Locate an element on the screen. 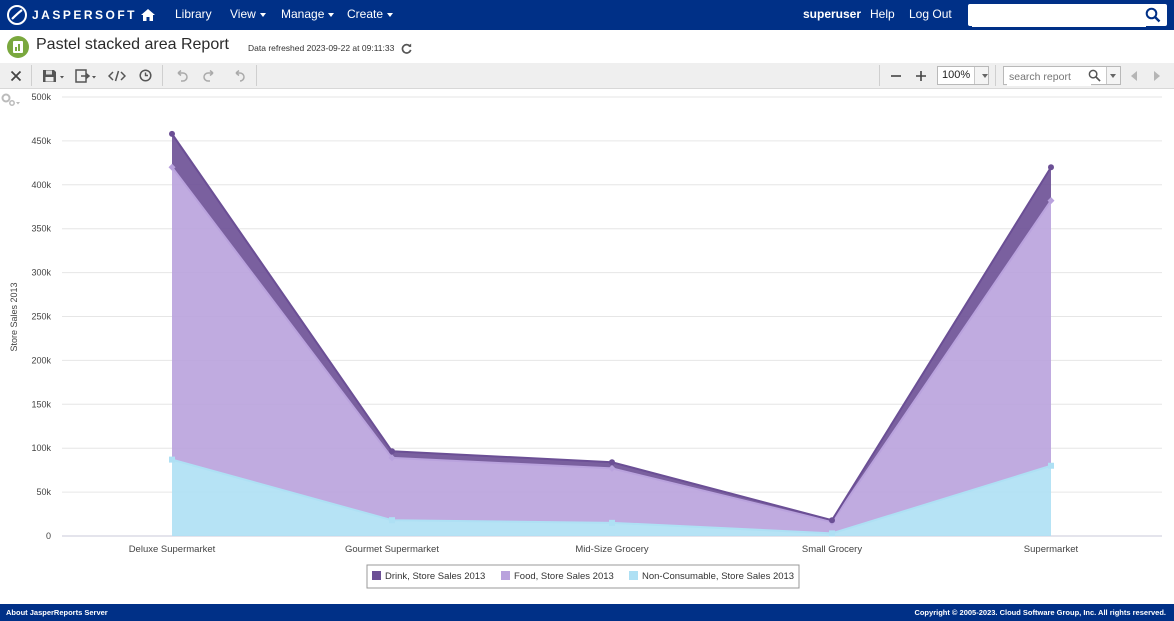 The image size is (1174, 621). about-link: About JasperReports Server is located at coordinates (57, 612).